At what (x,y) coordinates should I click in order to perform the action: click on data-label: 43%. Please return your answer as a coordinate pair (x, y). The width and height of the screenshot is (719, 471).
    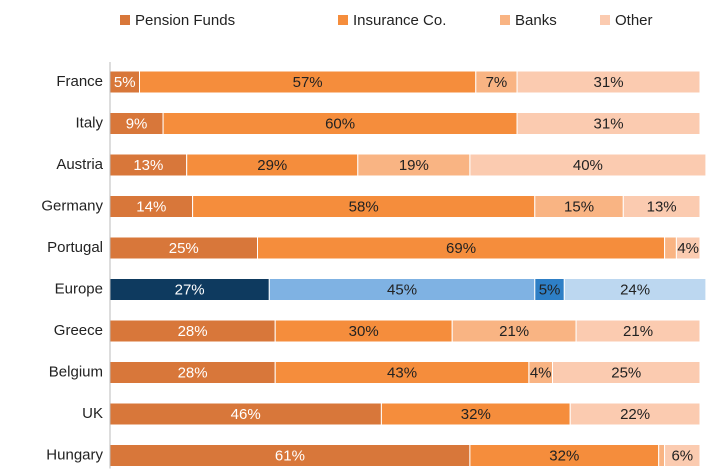
    Looking at the image, I should click on (402, 372).